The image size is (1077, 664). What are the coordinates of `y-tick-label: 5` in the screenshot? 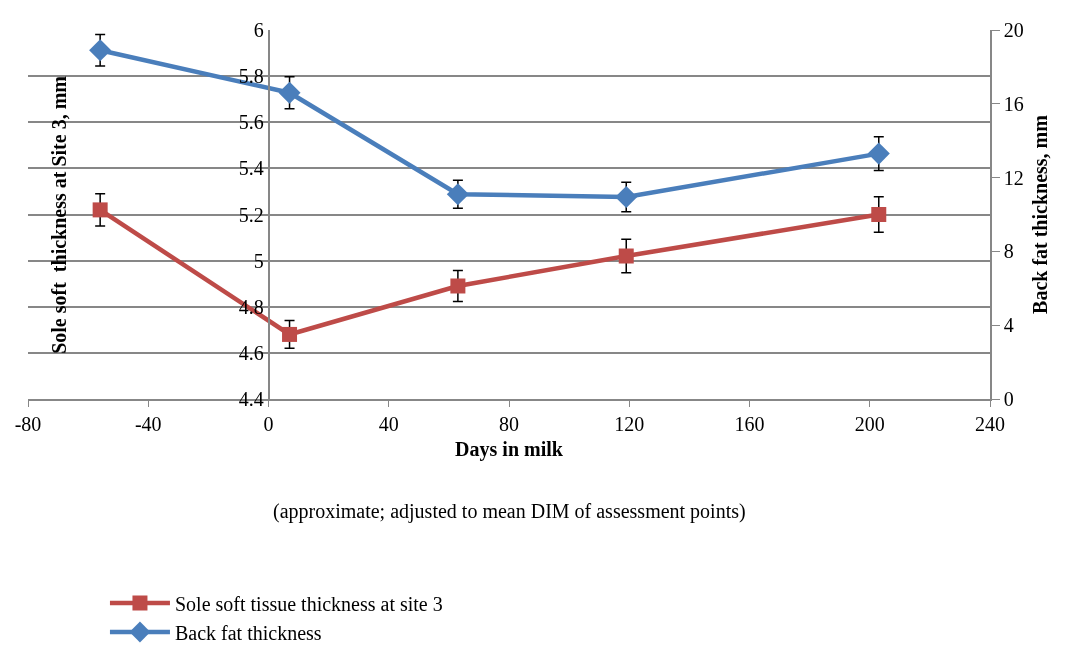 It's located at (258, 260).